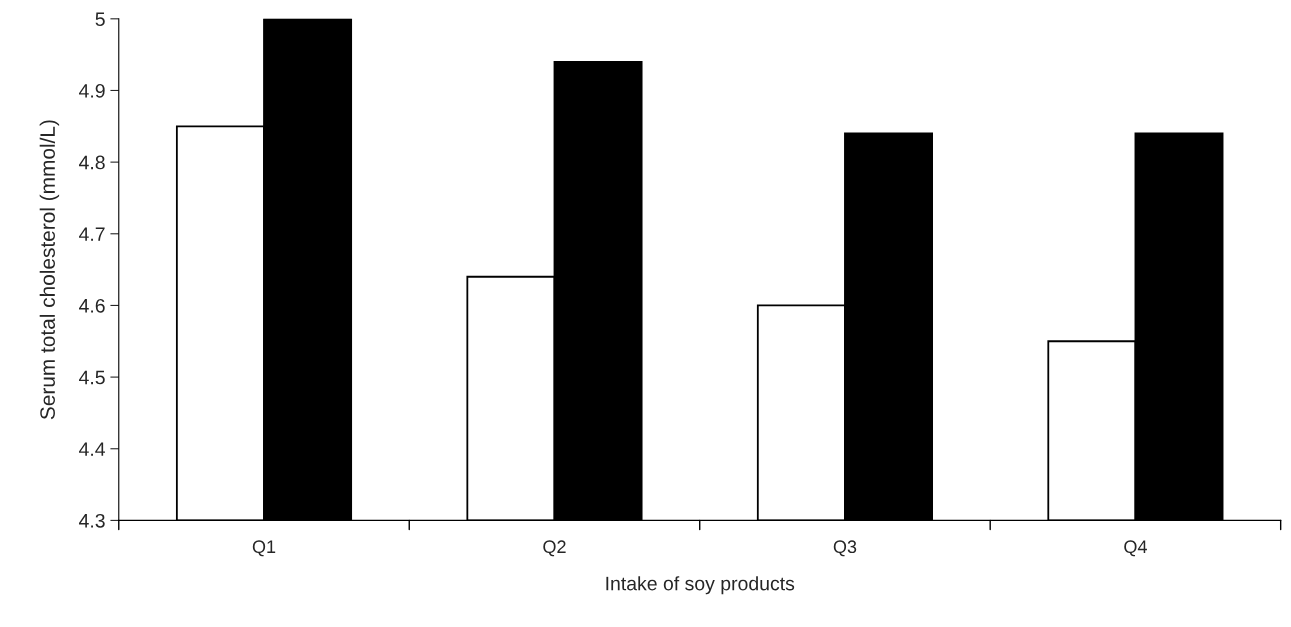 The height and width of the screenshot is (627, 1291). Describe the element at coordinates (845, 548) in the screenshot. I see `x-tick-label: Q3` at that location.